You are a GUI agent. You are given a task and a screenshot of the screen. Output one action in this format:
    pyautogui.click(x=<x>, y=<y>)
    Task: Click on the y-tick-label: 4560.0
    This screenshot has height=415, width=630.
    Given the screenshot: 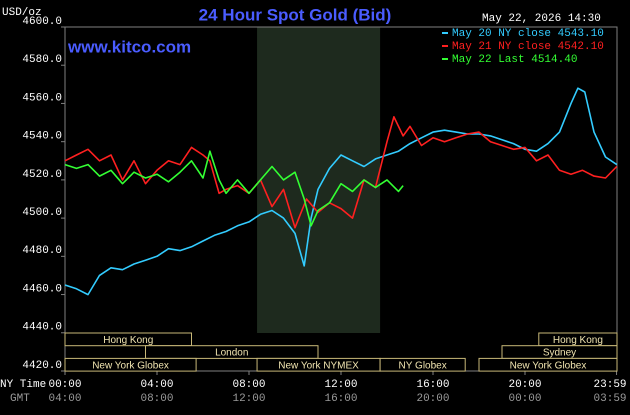 What is the action you would take?
    pyautogui.click(x=42, y=98)
    